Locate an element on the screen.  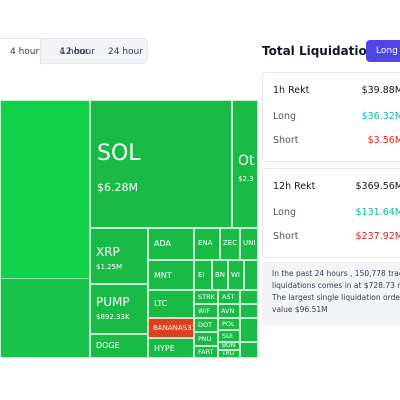
ena-symbol: ENA is located at coordinates (205, 243).